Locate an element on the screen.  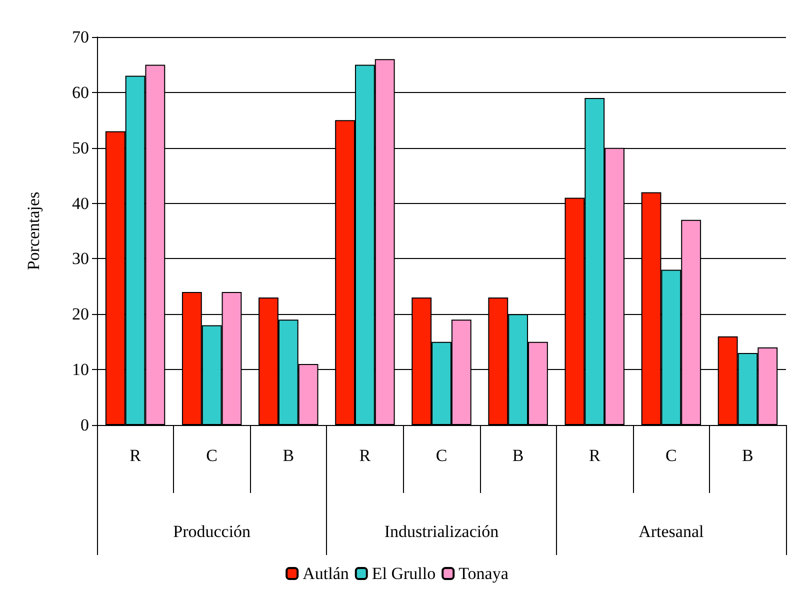
y-tick-label: 20 is located at coordinates (80, 314).